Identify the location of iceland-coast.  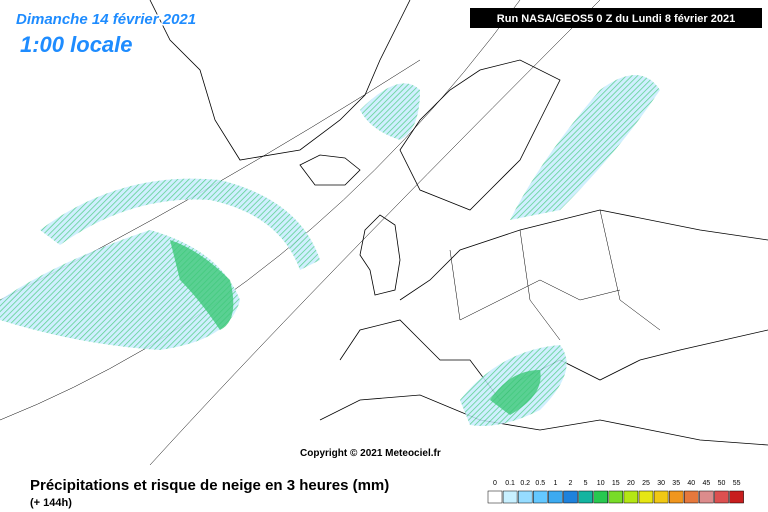
(330, 170).